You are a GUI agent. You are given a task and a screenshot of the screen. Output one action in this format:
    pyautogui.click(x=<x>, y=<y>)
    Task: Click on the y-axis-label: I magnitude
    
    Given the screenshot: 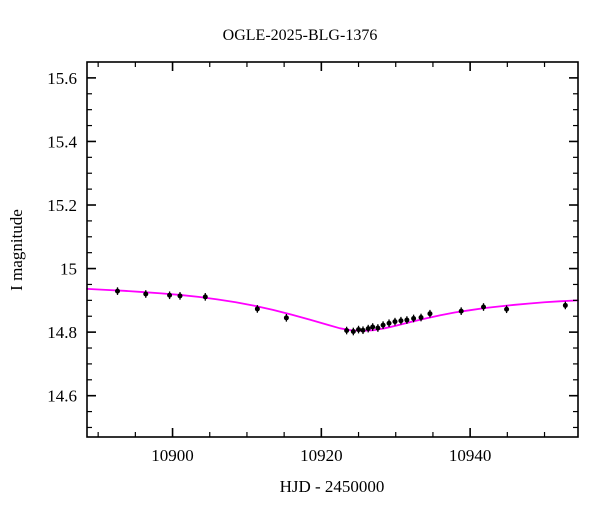 What is the action you would take?
    pyautogui.click(x=16, y=250)
    